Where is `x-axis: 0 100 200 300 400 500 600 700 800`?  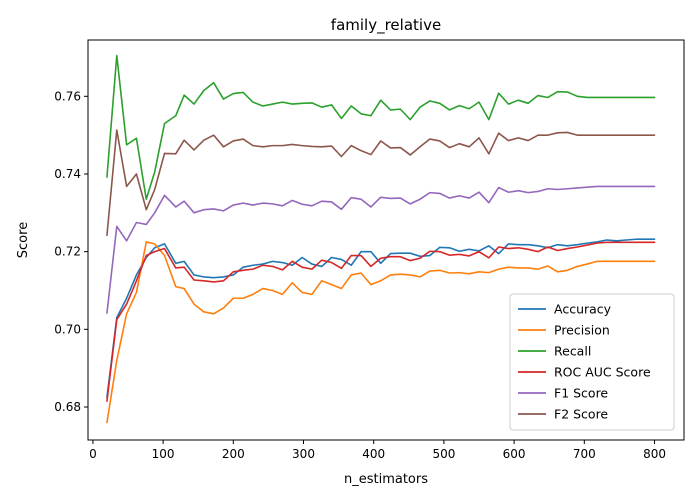
x-axis: 0 100 200 300 400 500 600 700 800 is located at coordinates (377, 450).